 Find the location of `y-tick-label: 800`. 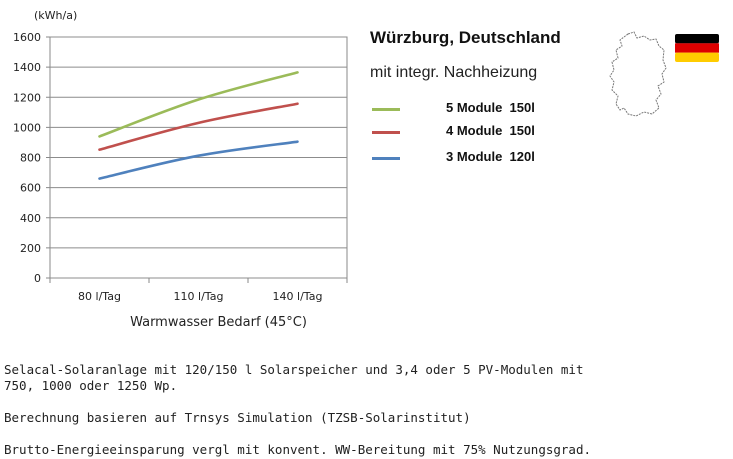

y-tick-label: 800 is located at coordinates (30, 158).